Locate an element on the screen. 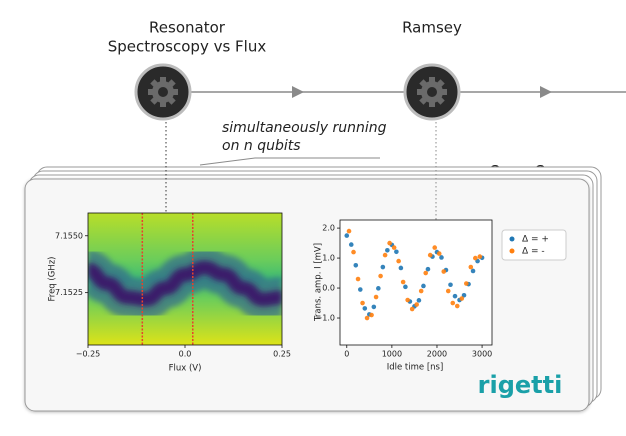  brand-logo: rigetti is located at coordinates (520, 385).